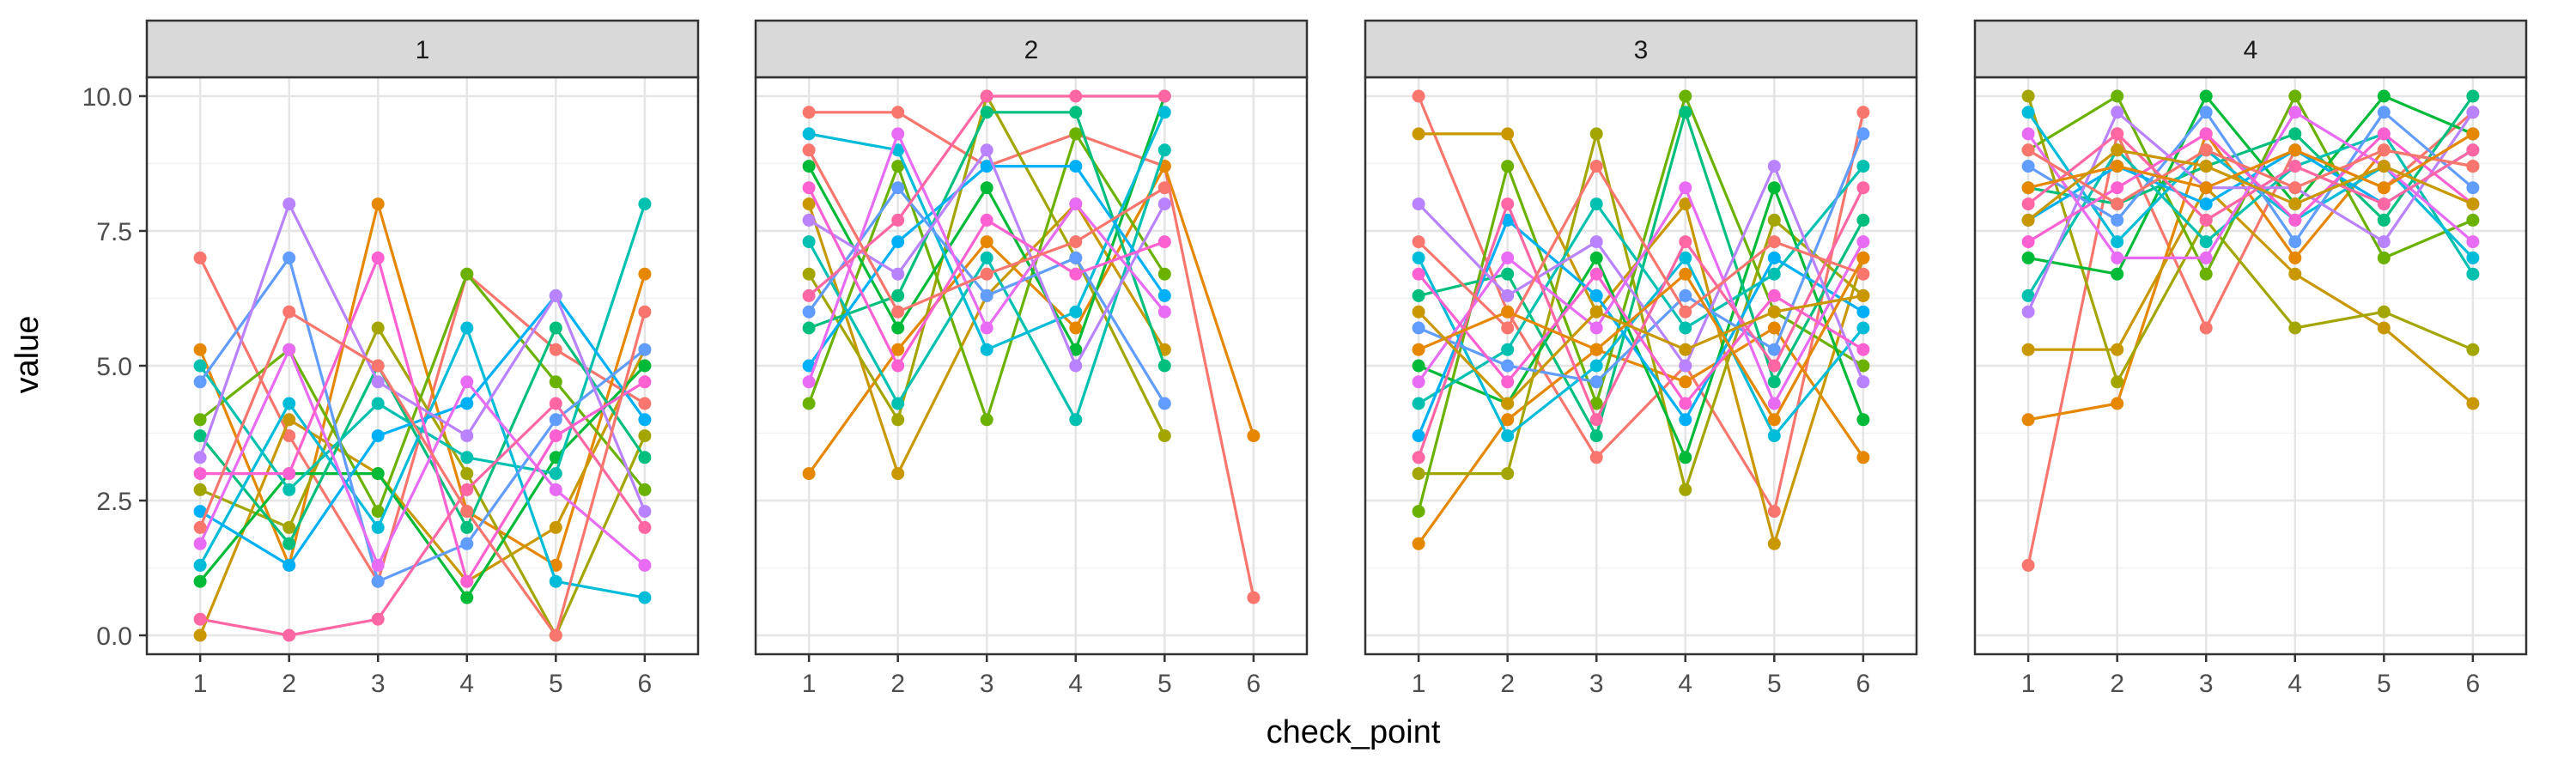 Image resolution: width=2576 pixels, height=777 pixels. What do you see at coordinates (2251, 50) in the screenshot?
I see `facet-strip-label: 4` at bounding box center [2251, 50].